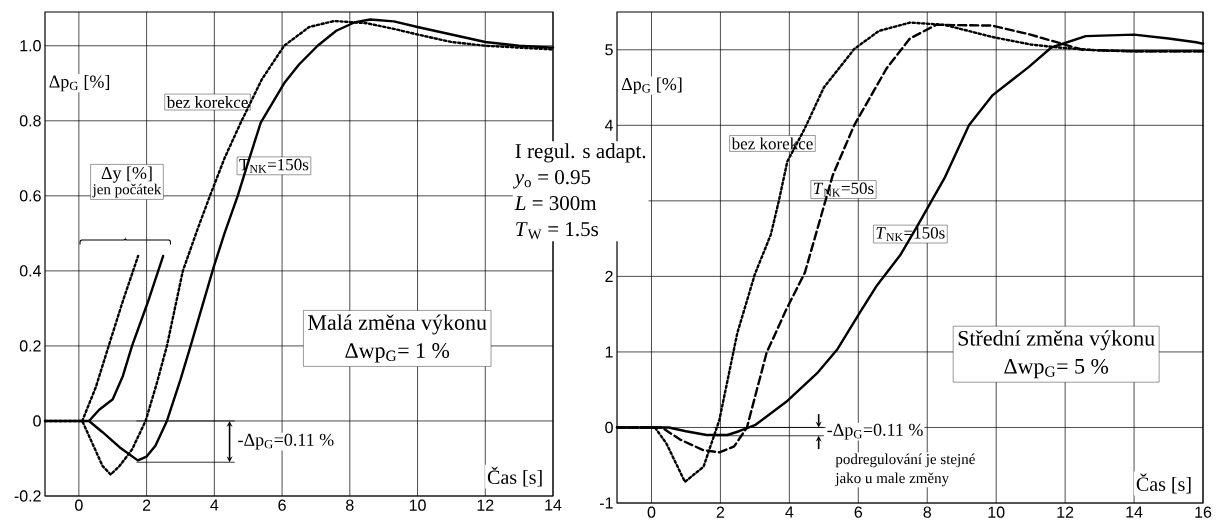 The height and width of the screenshot is (524, 1216). What do you see at coordinates (1056, 340) in the screenshot?
I see `annotation: Střední změna výkonu` at bounding box center [1056, 340].